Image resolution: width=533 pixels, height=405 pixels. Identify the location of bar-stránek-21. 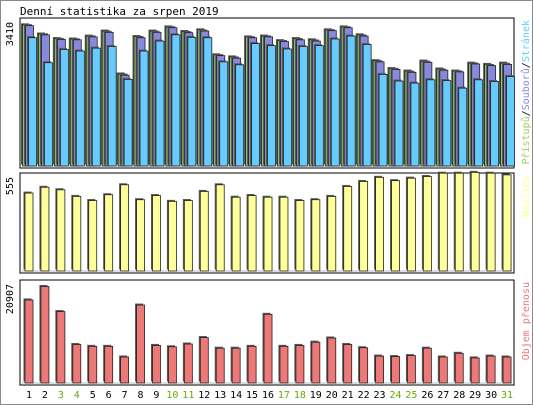
(350, 100).